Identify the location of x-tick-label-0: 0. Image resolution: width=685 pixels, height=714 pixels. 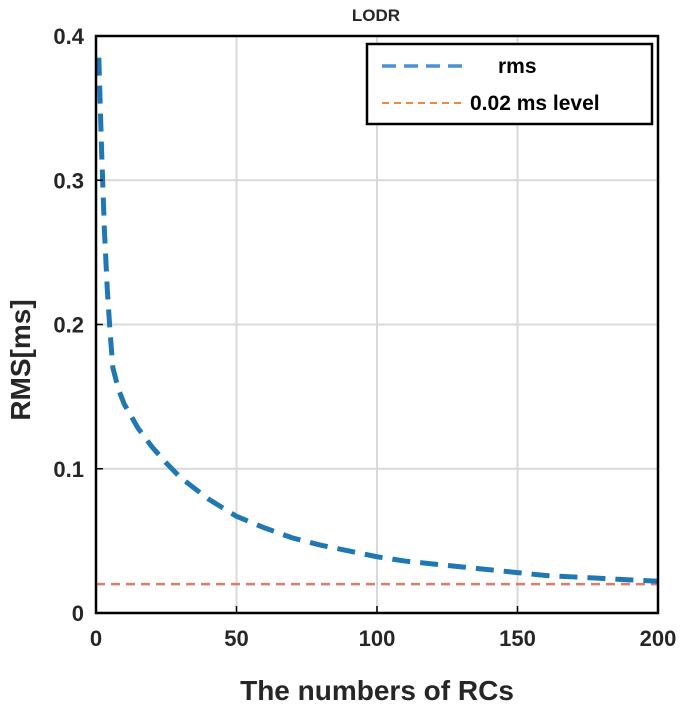
(96, 638).